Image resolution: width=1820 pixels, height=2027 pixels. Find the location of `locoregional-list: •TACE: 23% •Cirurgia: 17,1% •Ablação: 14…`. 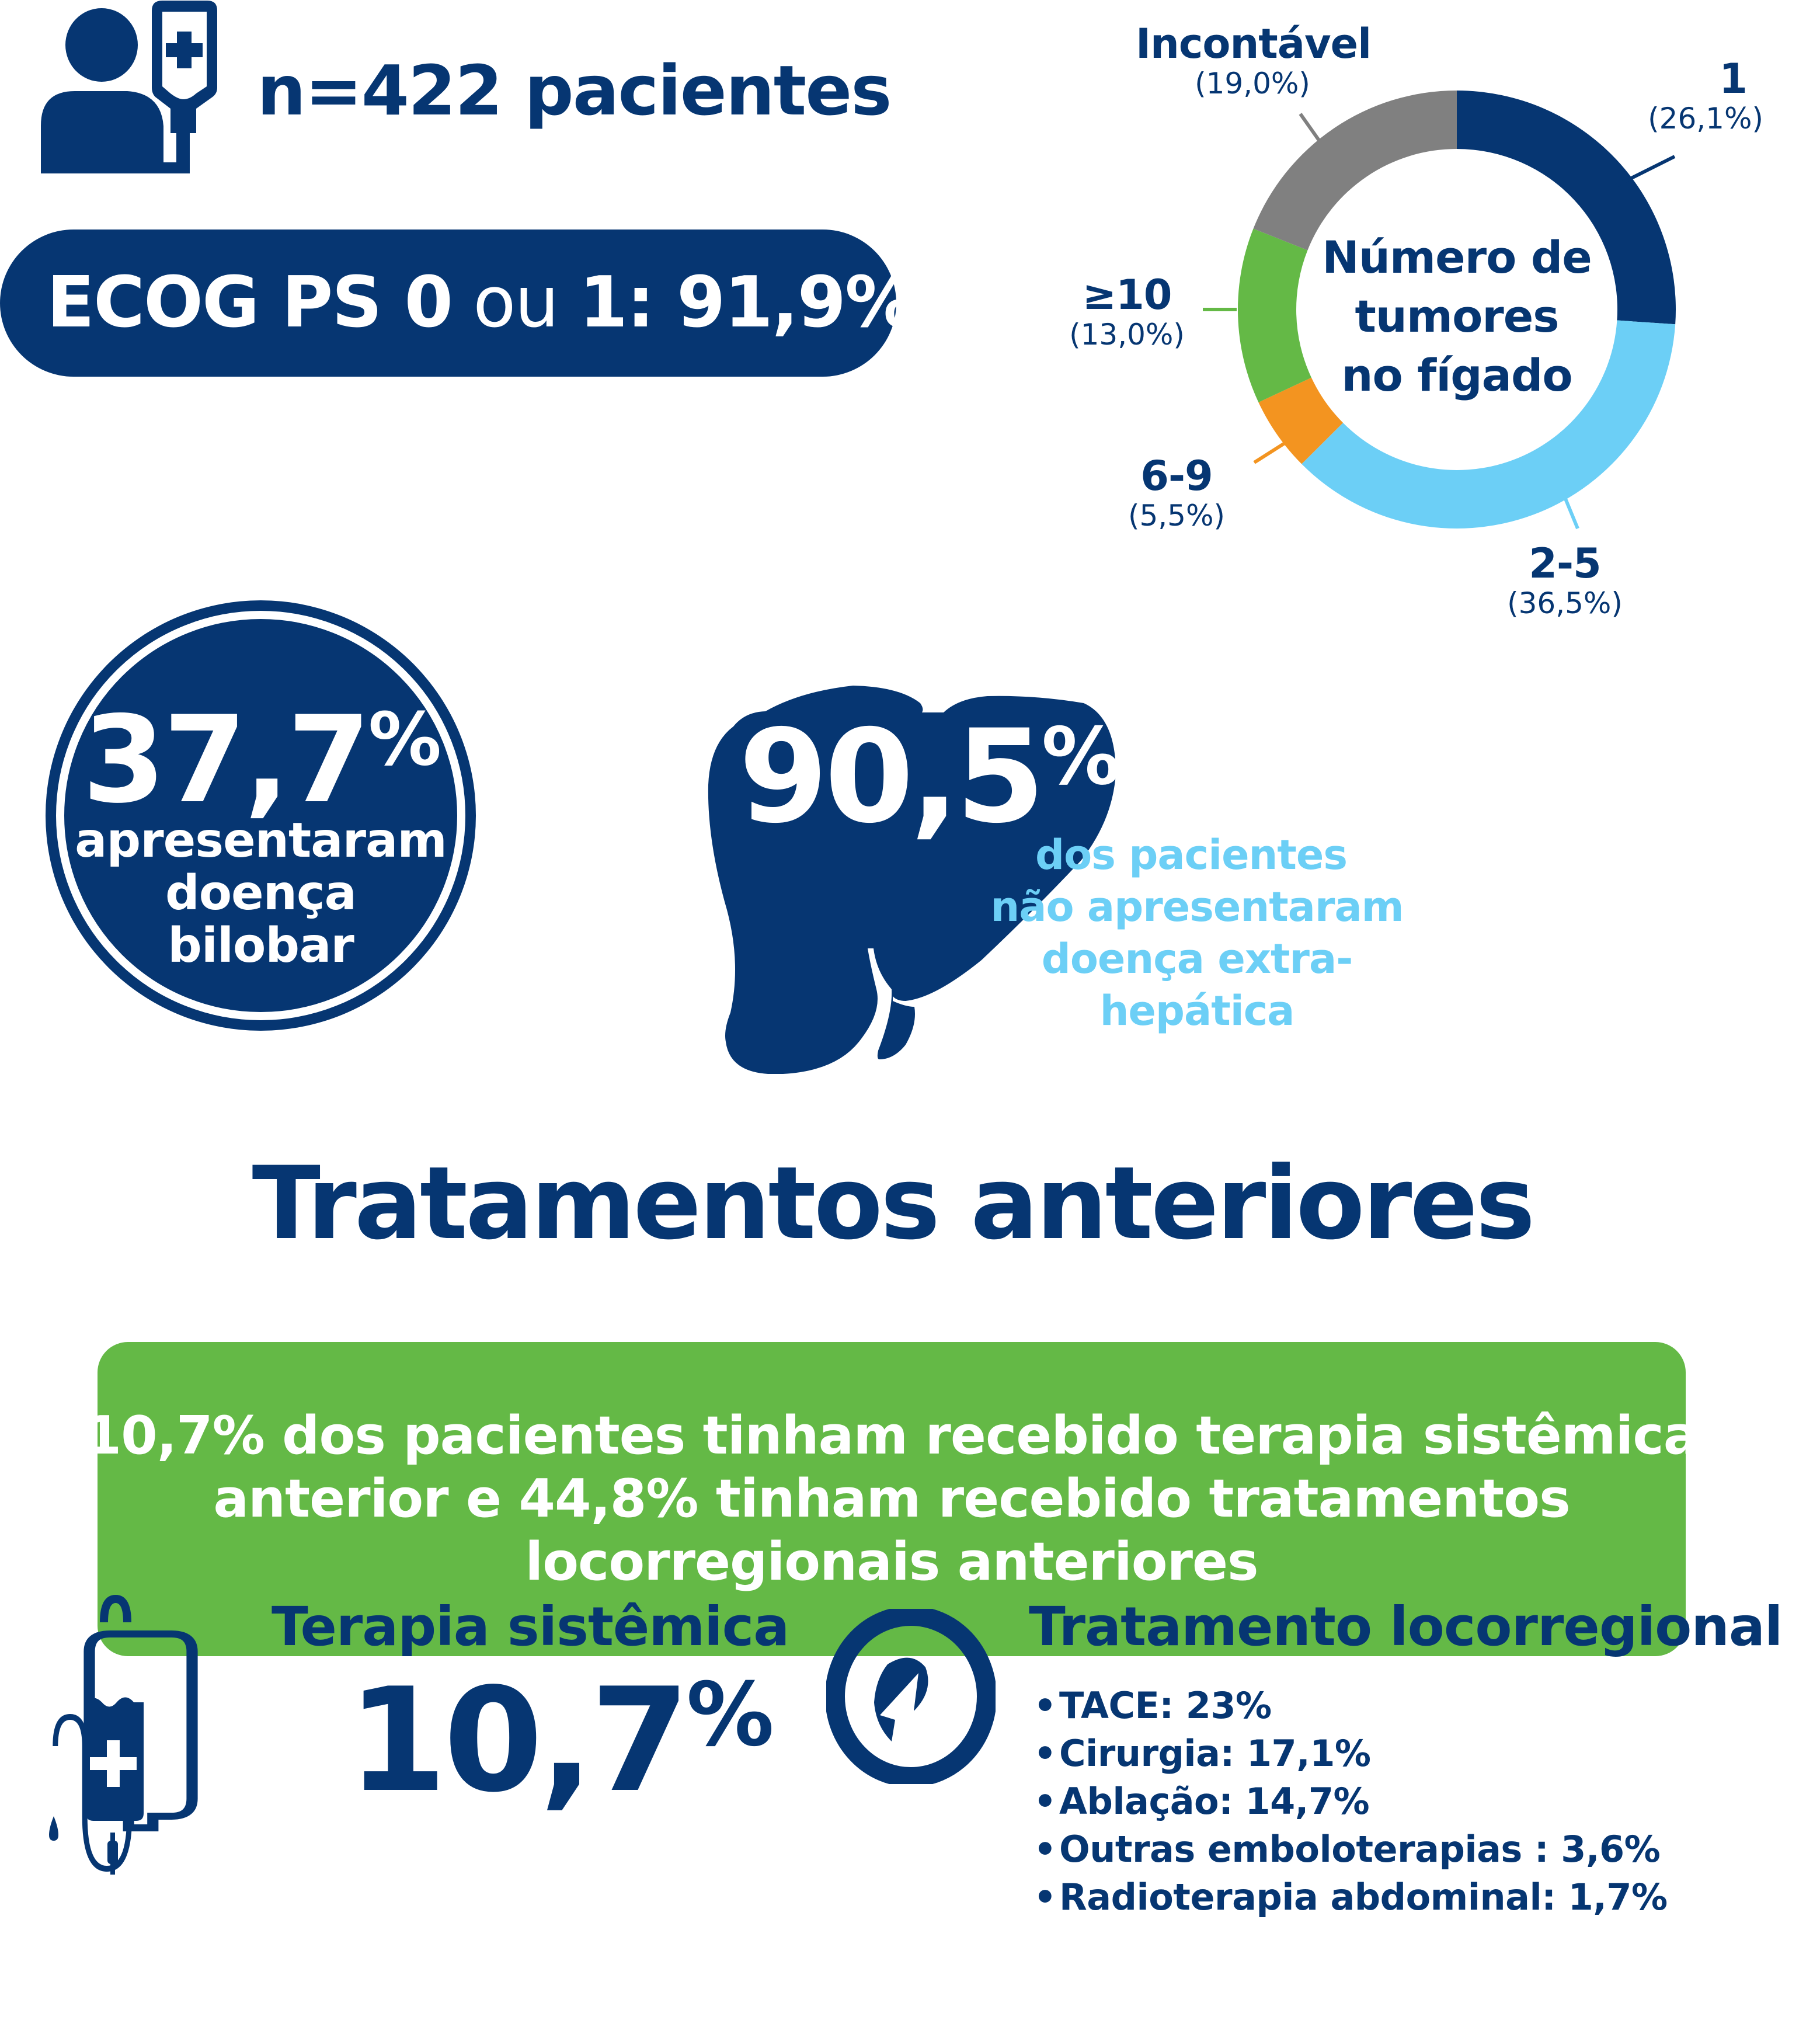

locoregional-list: •TACE: 23% •Cirurgia: 17,1% •Ablação: 14… is located at coordinates (1350, 1801).